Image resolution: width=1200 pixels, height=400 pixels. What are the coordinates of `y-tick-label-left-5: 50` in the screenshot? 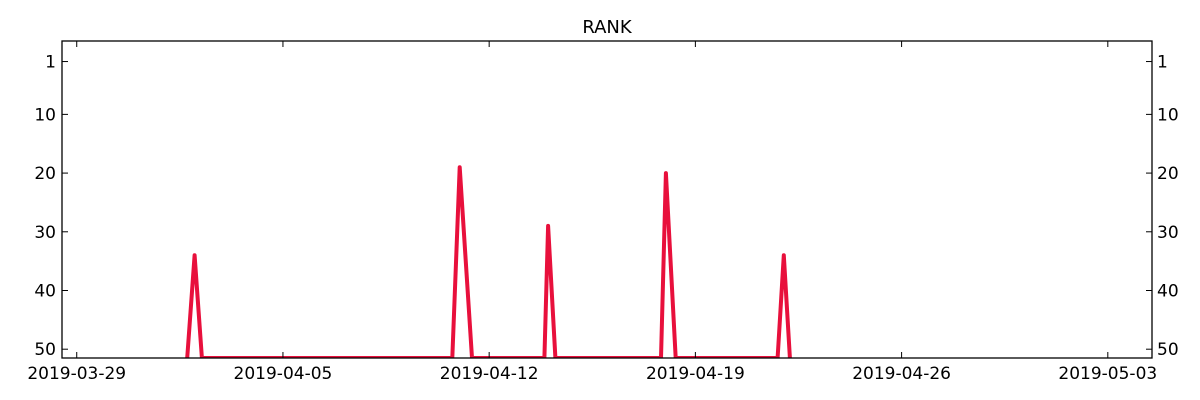 It's located at (45, 350).